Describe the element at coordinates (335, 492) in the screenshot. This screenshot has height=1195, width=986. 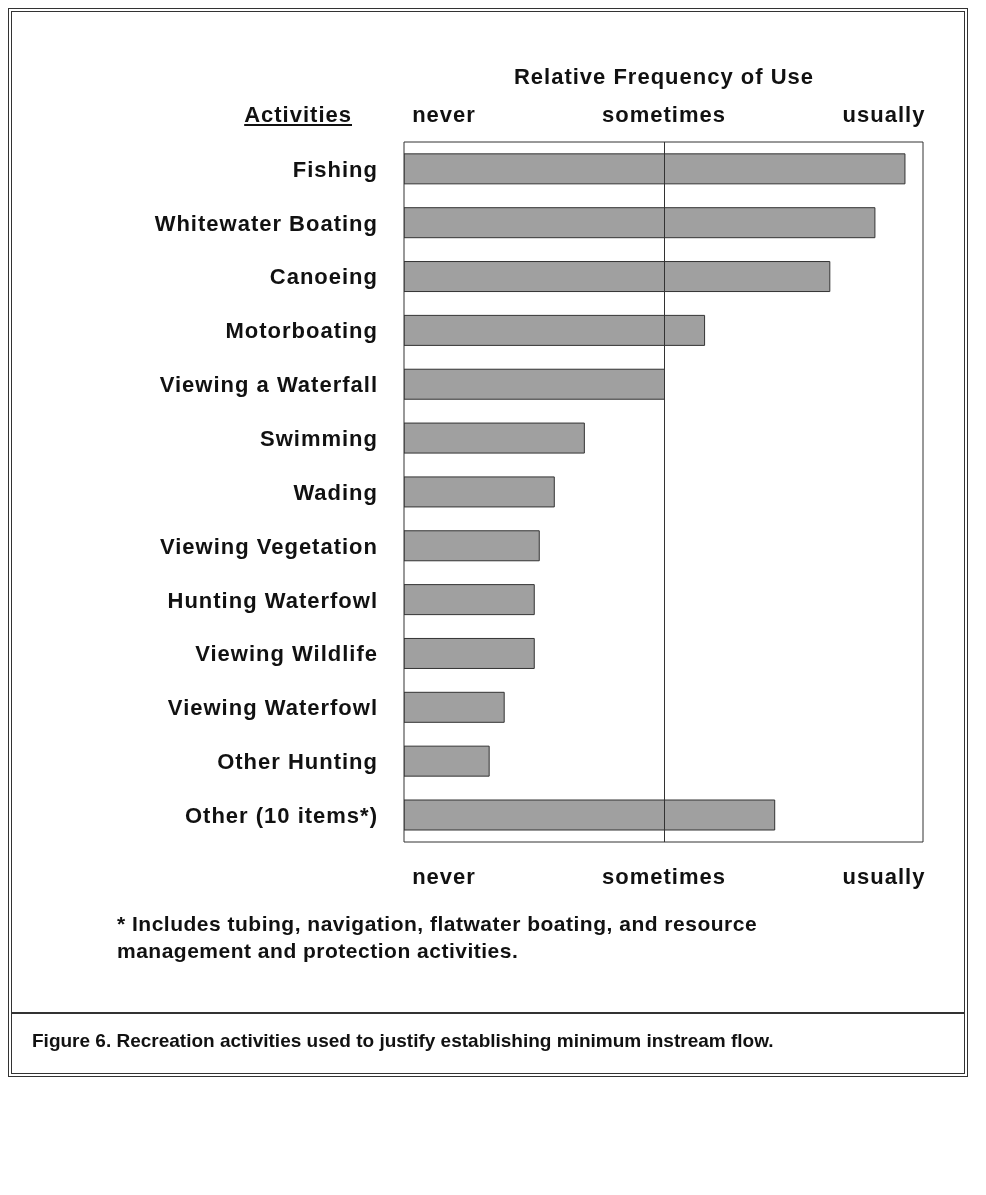
I see `y-tick-label: Wading` at that location.